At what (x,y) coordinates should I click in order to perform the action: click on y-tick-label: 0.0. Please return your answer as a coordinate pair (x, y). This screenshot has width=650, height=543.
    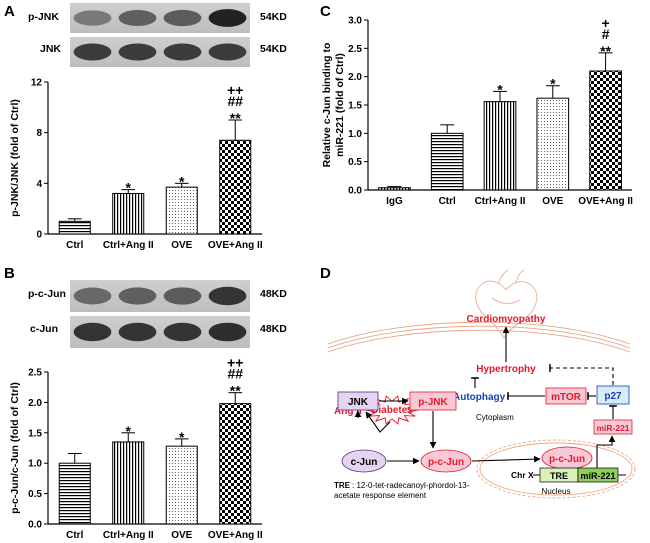
    Looking at the image, I should click on (355, 191).